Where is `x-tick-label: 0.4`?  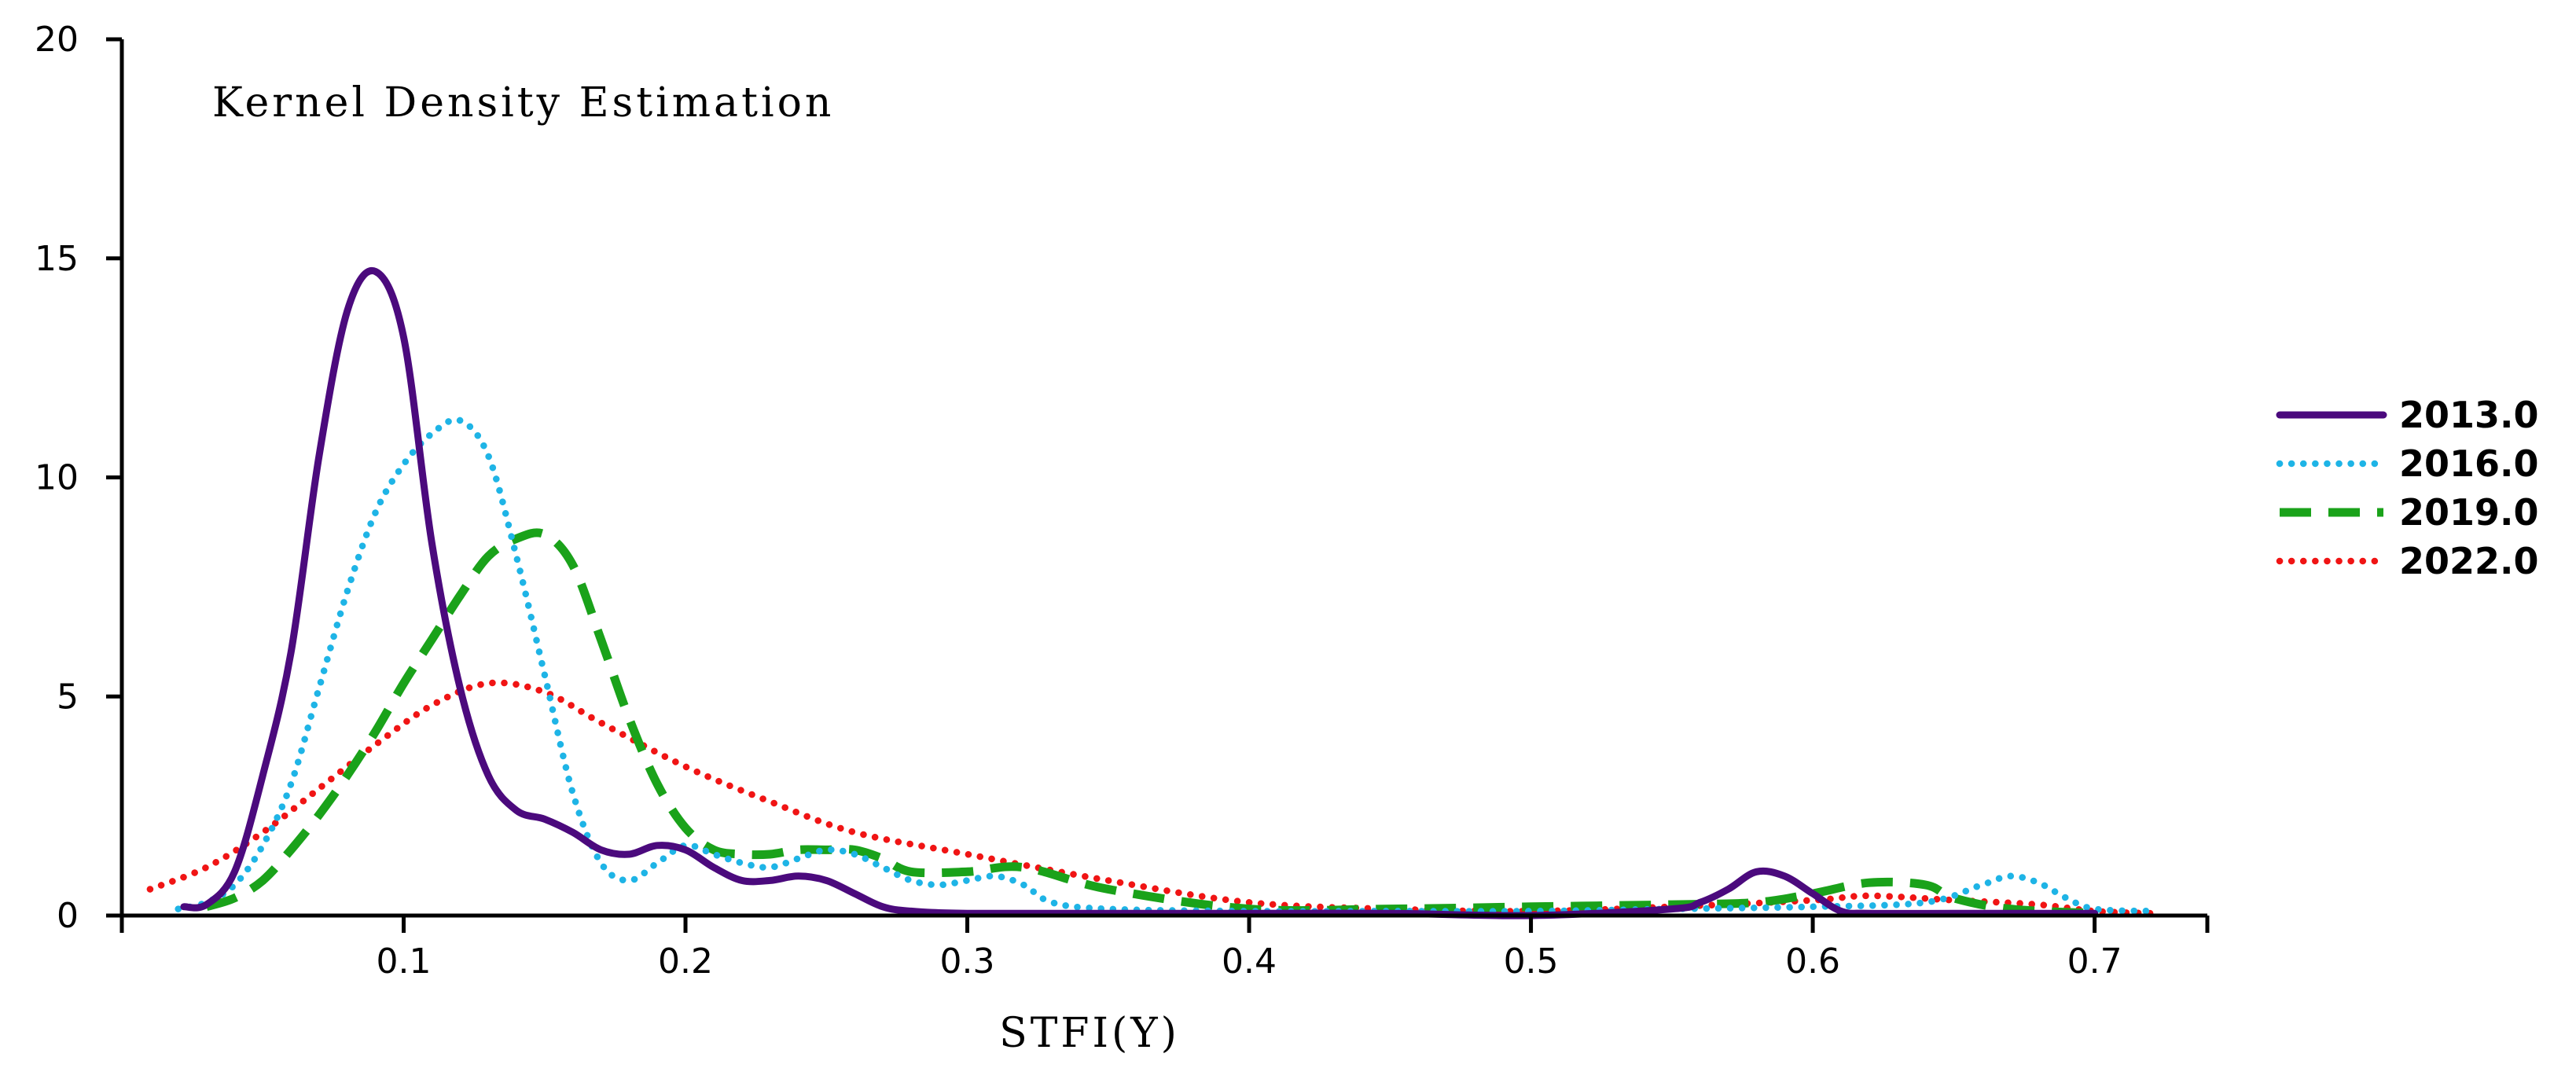 x-tick-label: 0.4 is located at coordinates (1249, 961).